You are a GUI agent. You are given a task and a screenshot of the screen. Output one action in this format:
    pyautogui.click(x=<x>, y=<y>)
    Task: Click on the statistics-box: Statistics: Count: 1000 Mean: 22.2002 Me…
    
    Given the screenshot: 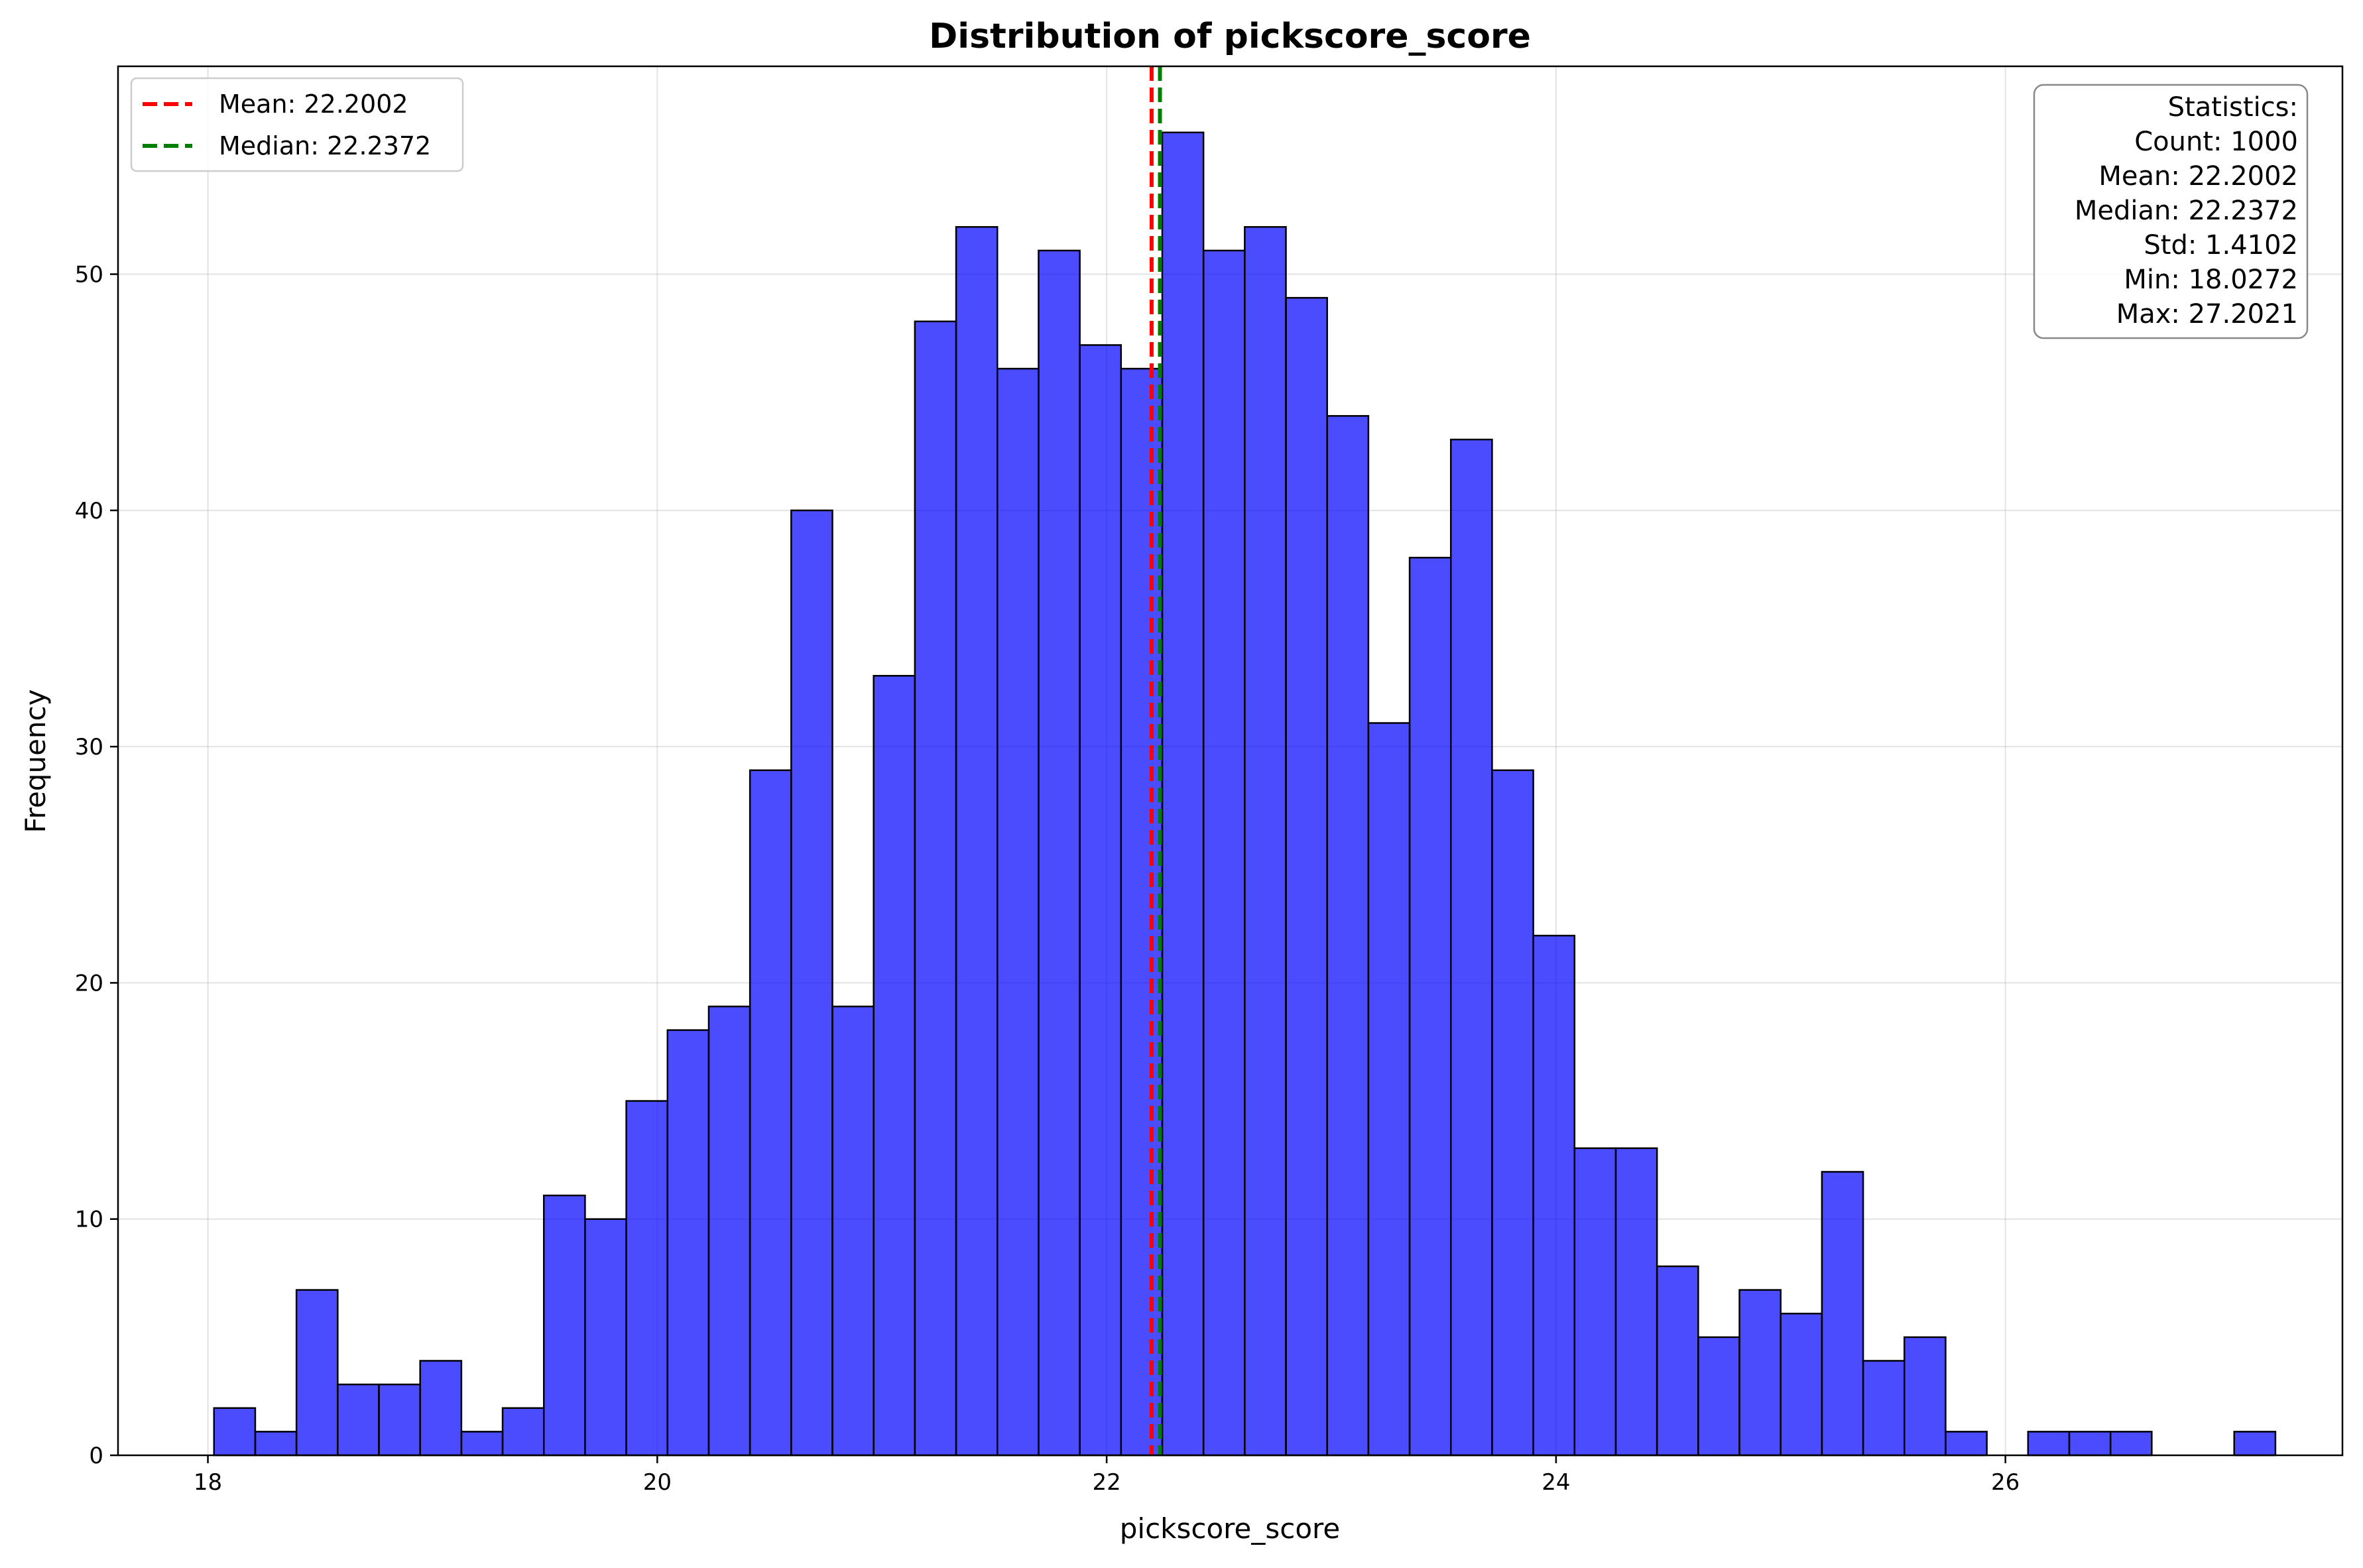 What is the action you would take?
    pyautogui.click(x=2171, y=211)
    